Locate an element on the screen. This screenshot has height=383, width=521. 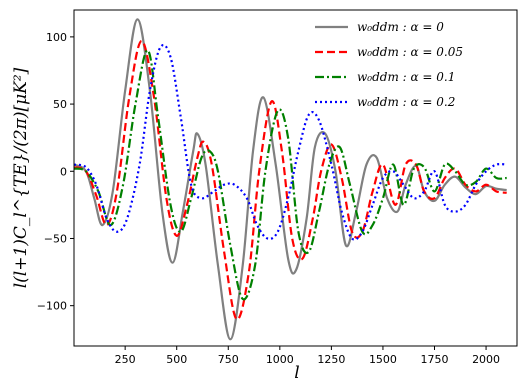
x-tick-label: 1750 is located at coordinates (435, 359).